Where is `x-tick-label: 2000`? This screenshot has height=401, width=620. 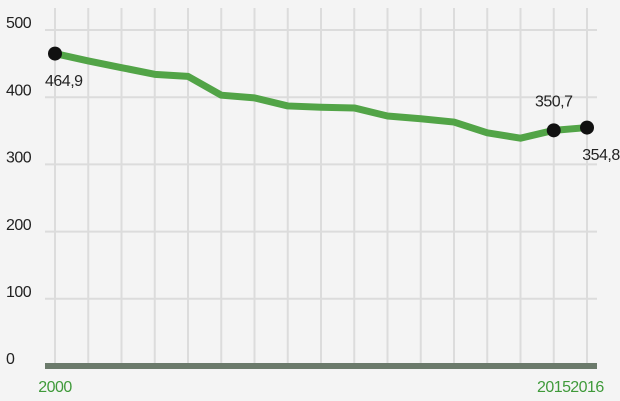
x-tick-label: 2000 is located at coordinates (55, 387).